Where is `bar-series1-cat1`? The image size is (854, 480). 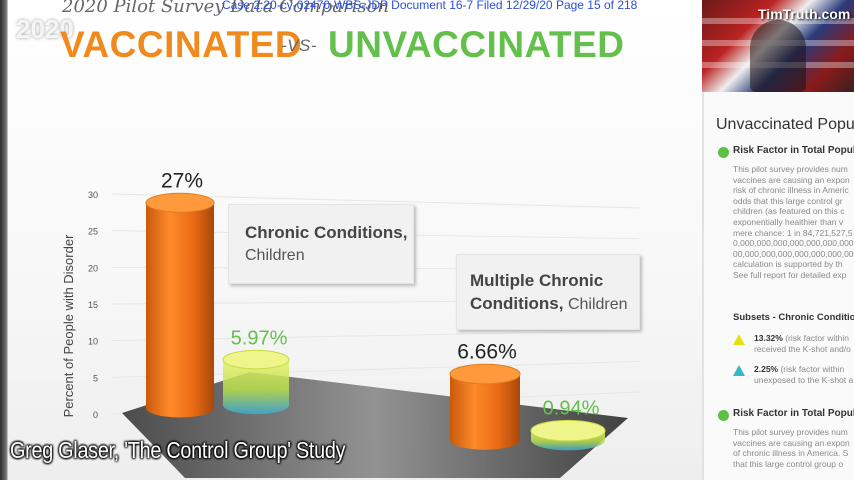
bar-series1-cat1 is located at coordinates (568, 435).